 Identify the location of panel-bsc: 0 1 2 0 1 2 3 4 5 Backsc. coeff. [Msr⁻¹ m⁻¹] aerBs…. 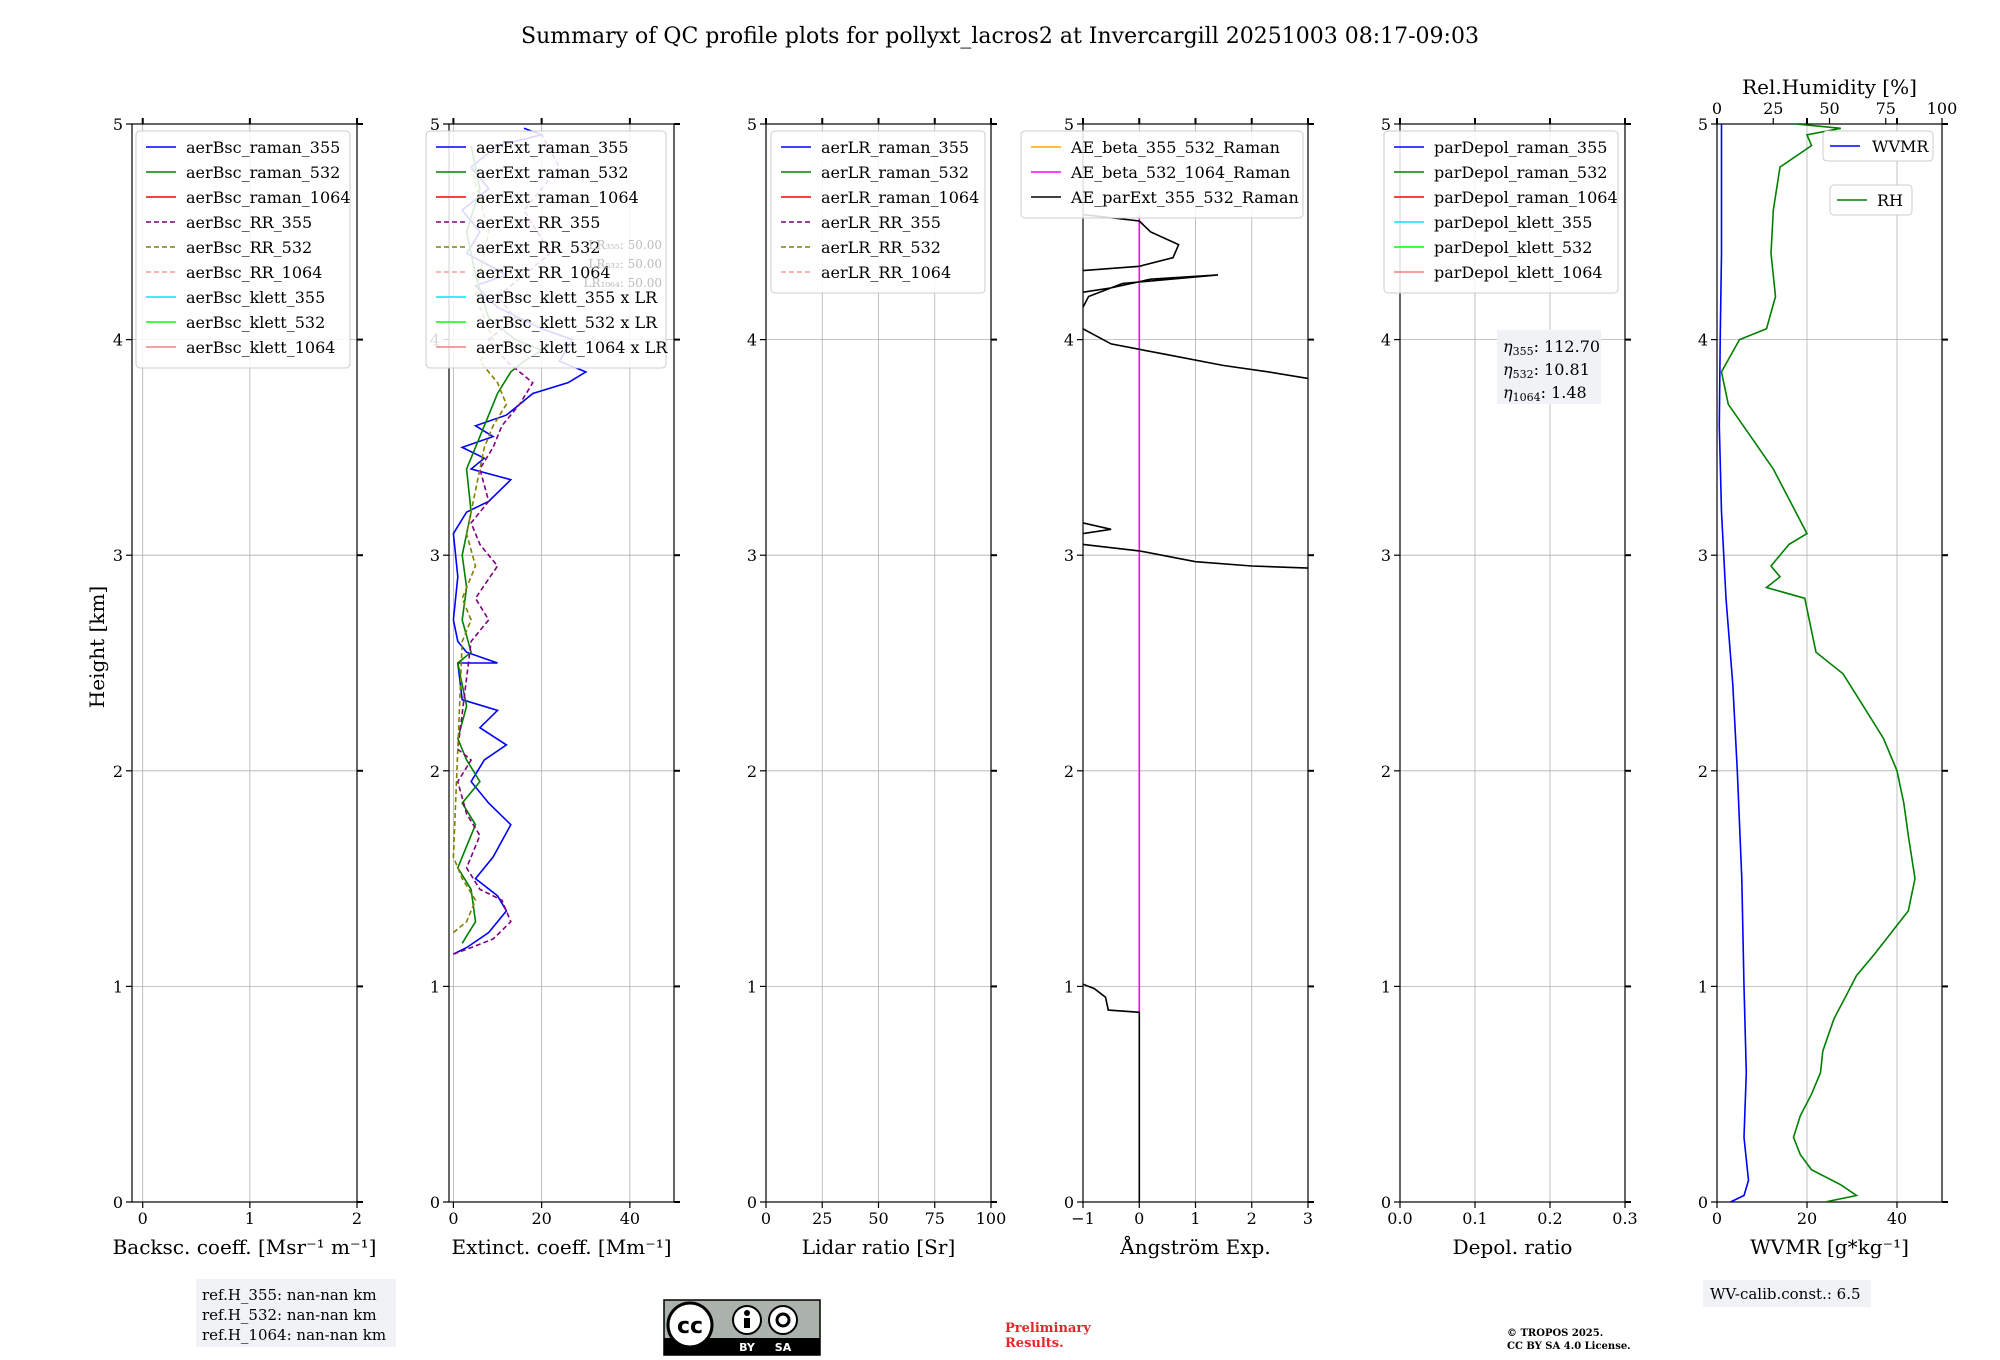
(245, 687).